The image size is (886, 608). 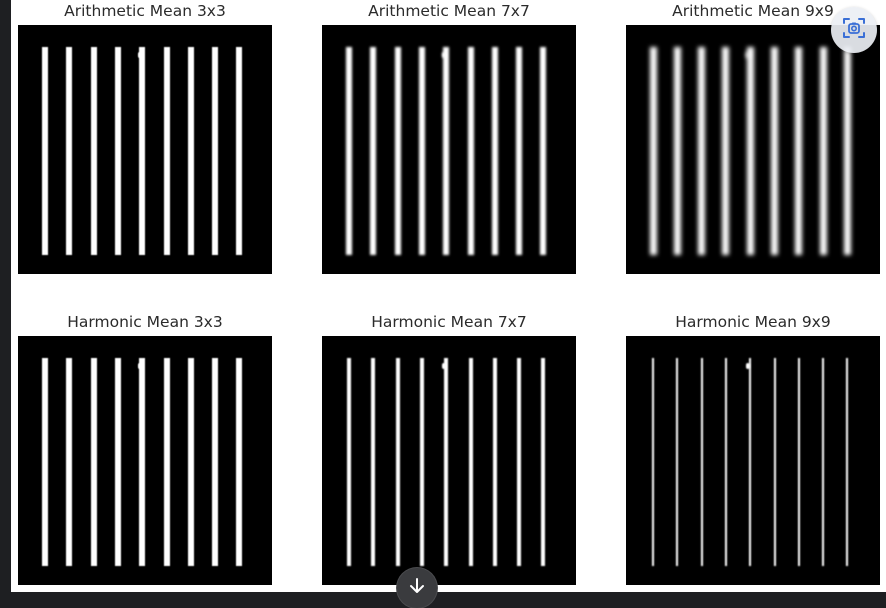 What do you see at coordinates (753, 11) in the screenshot?
I see `panel-title: Arithmetic Mean 9x9` at bounding box center [753, 11].